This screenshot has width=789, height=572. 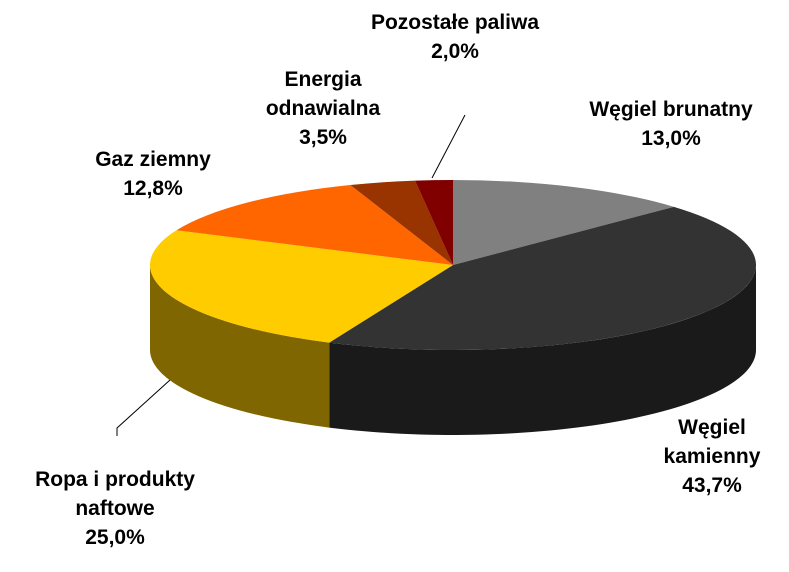 What do you see at coordinates (665, 124) in the screenshot?
I see `data-label: Węgiel brunatny 13,0%` at bounding box center [665, 124].